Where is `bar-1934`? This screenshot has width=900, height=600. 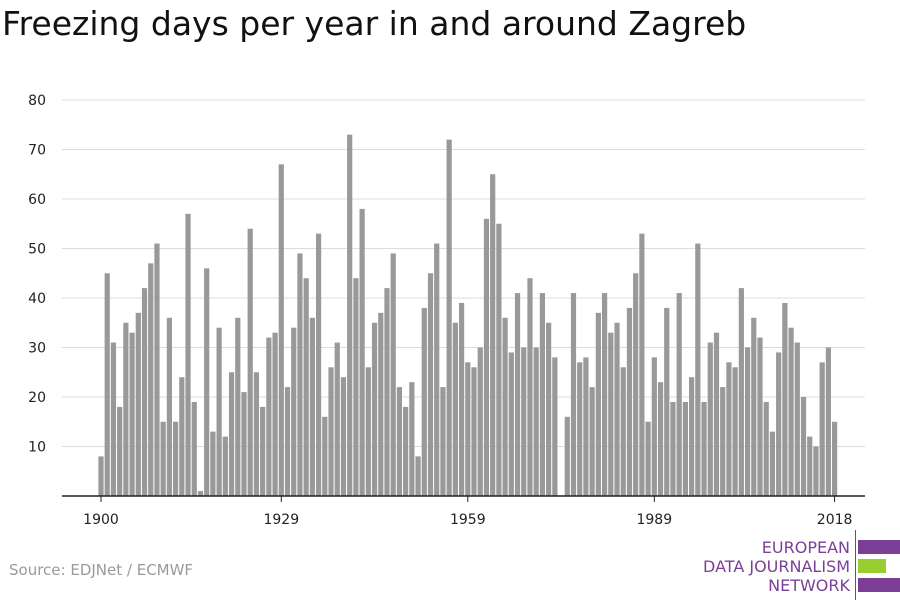
bar-1934 is located at coordinates (312, 406).